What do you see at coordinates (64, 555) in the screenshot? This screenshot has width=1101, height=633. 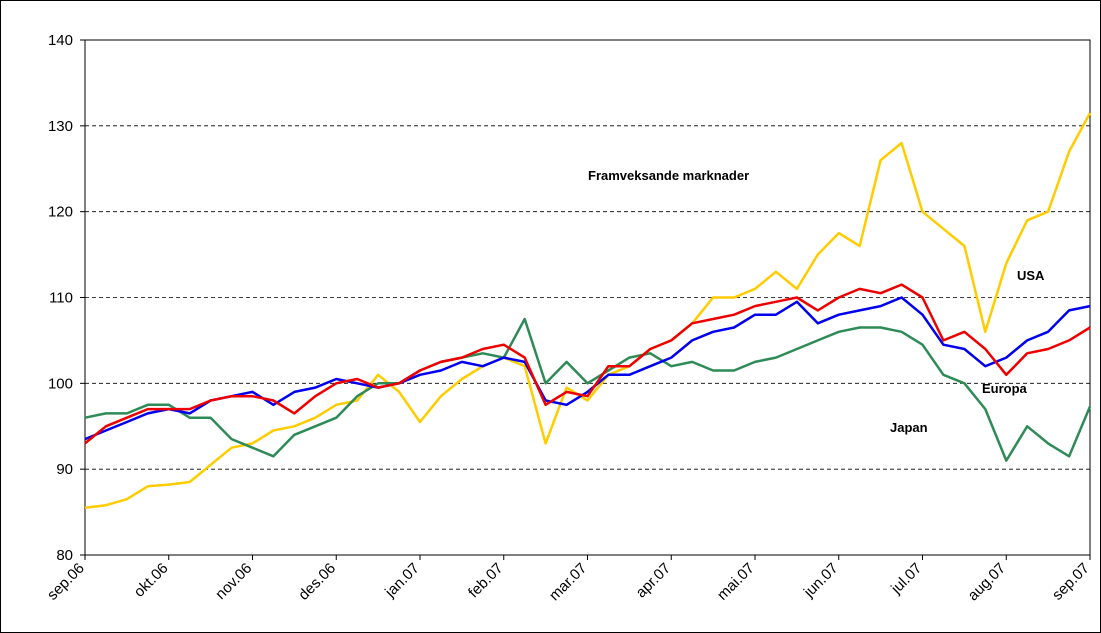 I see `y-tick-label: 80` at bounding box center [64, 555].